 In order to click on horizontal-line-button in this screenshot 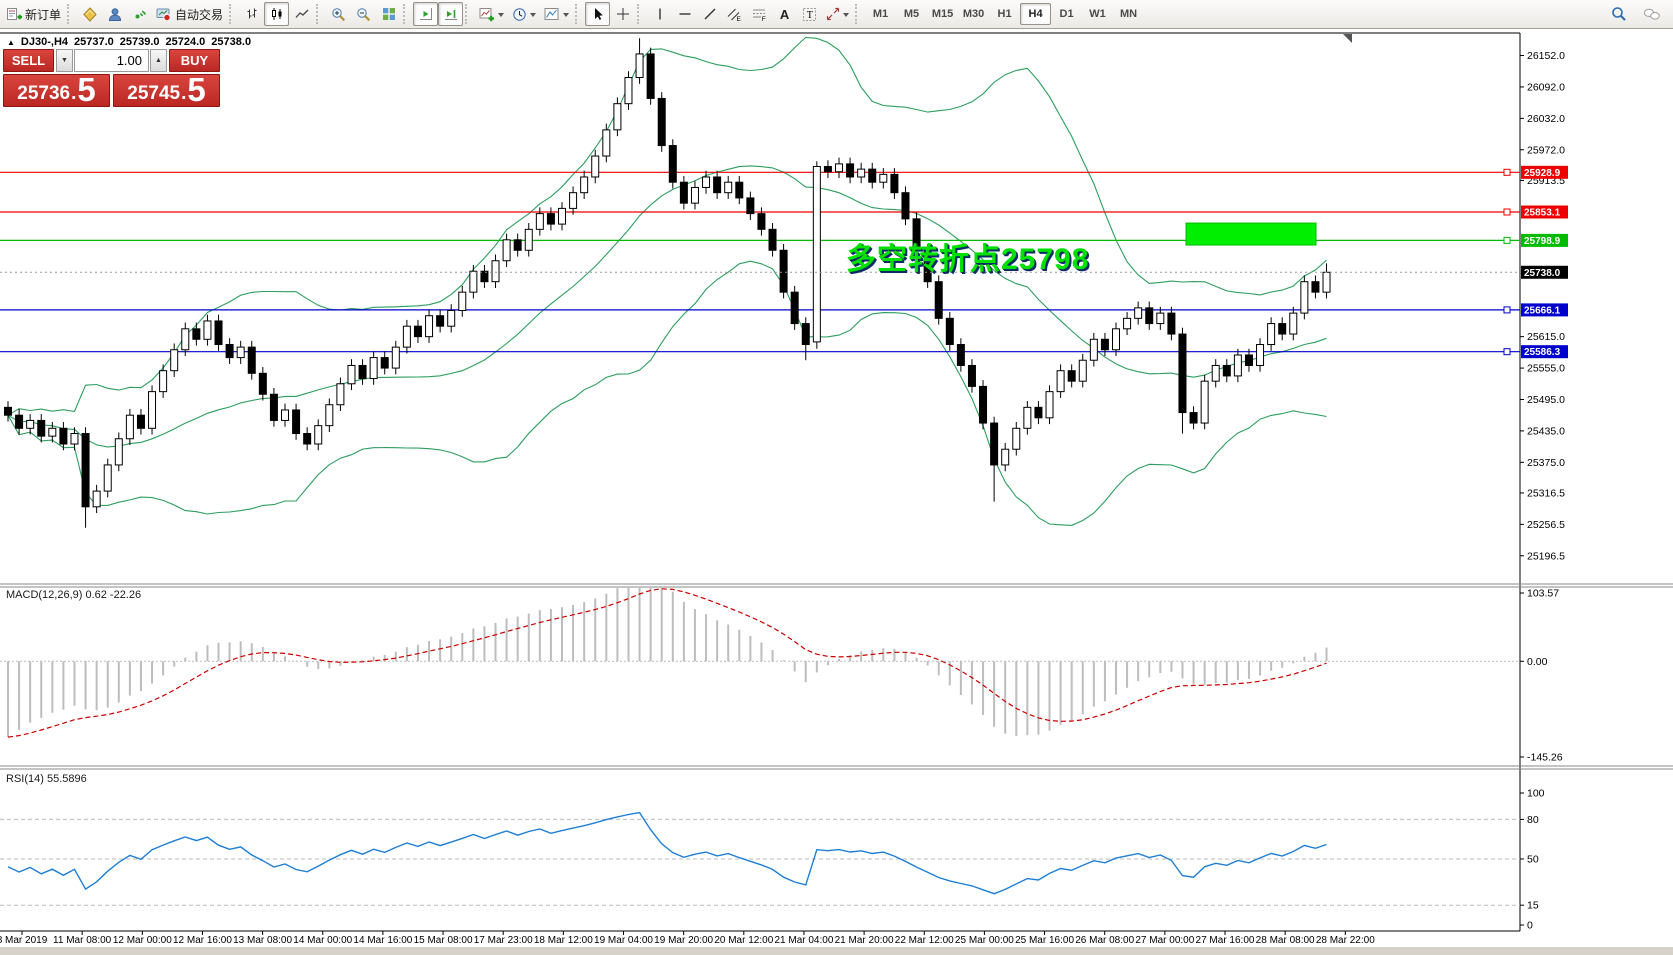, I will do `click(684, 14)`.